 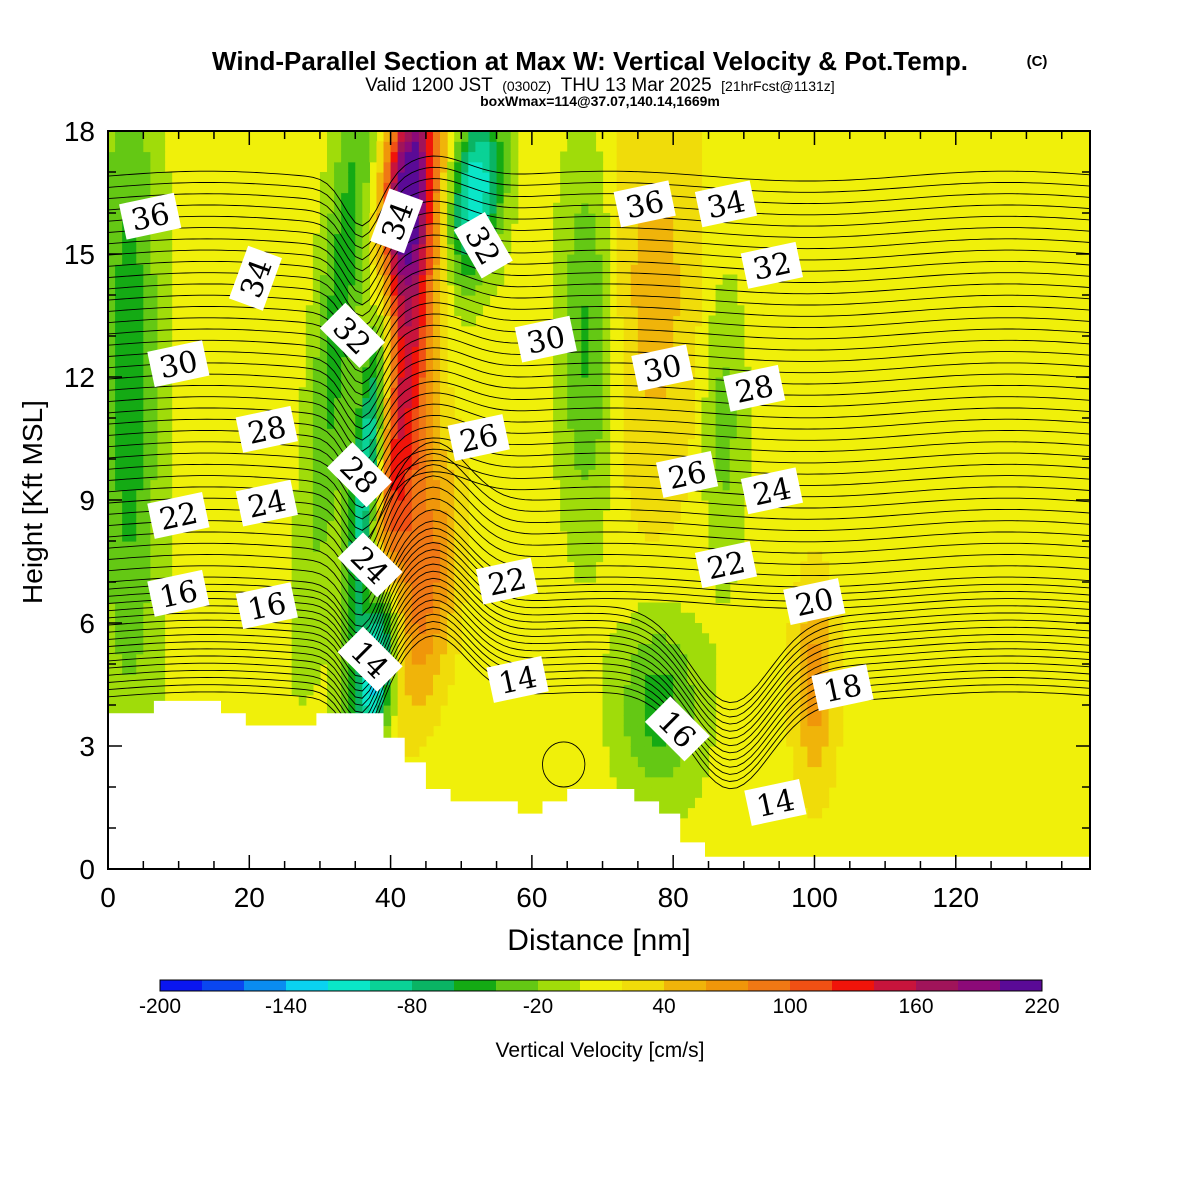 I want to click on contour-label-text: 30, so click(x=546, y=341).